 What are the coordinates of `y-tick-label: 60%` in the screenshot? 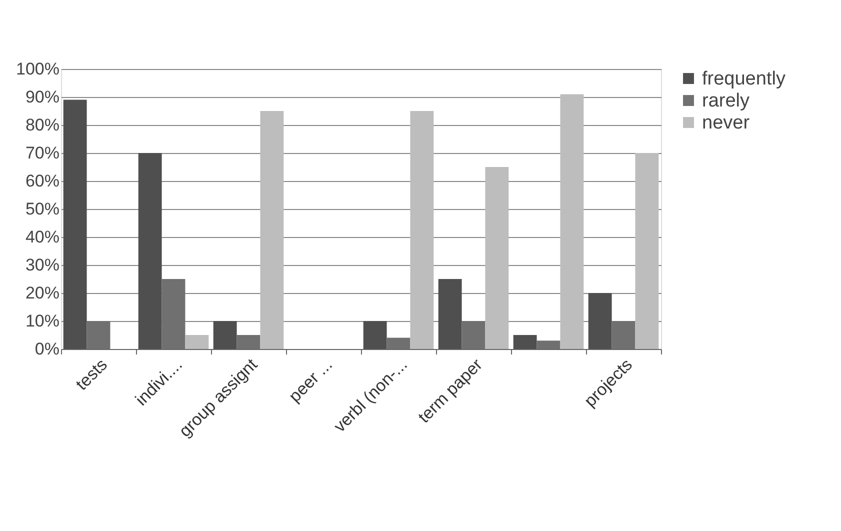 It's located at (42, 181).